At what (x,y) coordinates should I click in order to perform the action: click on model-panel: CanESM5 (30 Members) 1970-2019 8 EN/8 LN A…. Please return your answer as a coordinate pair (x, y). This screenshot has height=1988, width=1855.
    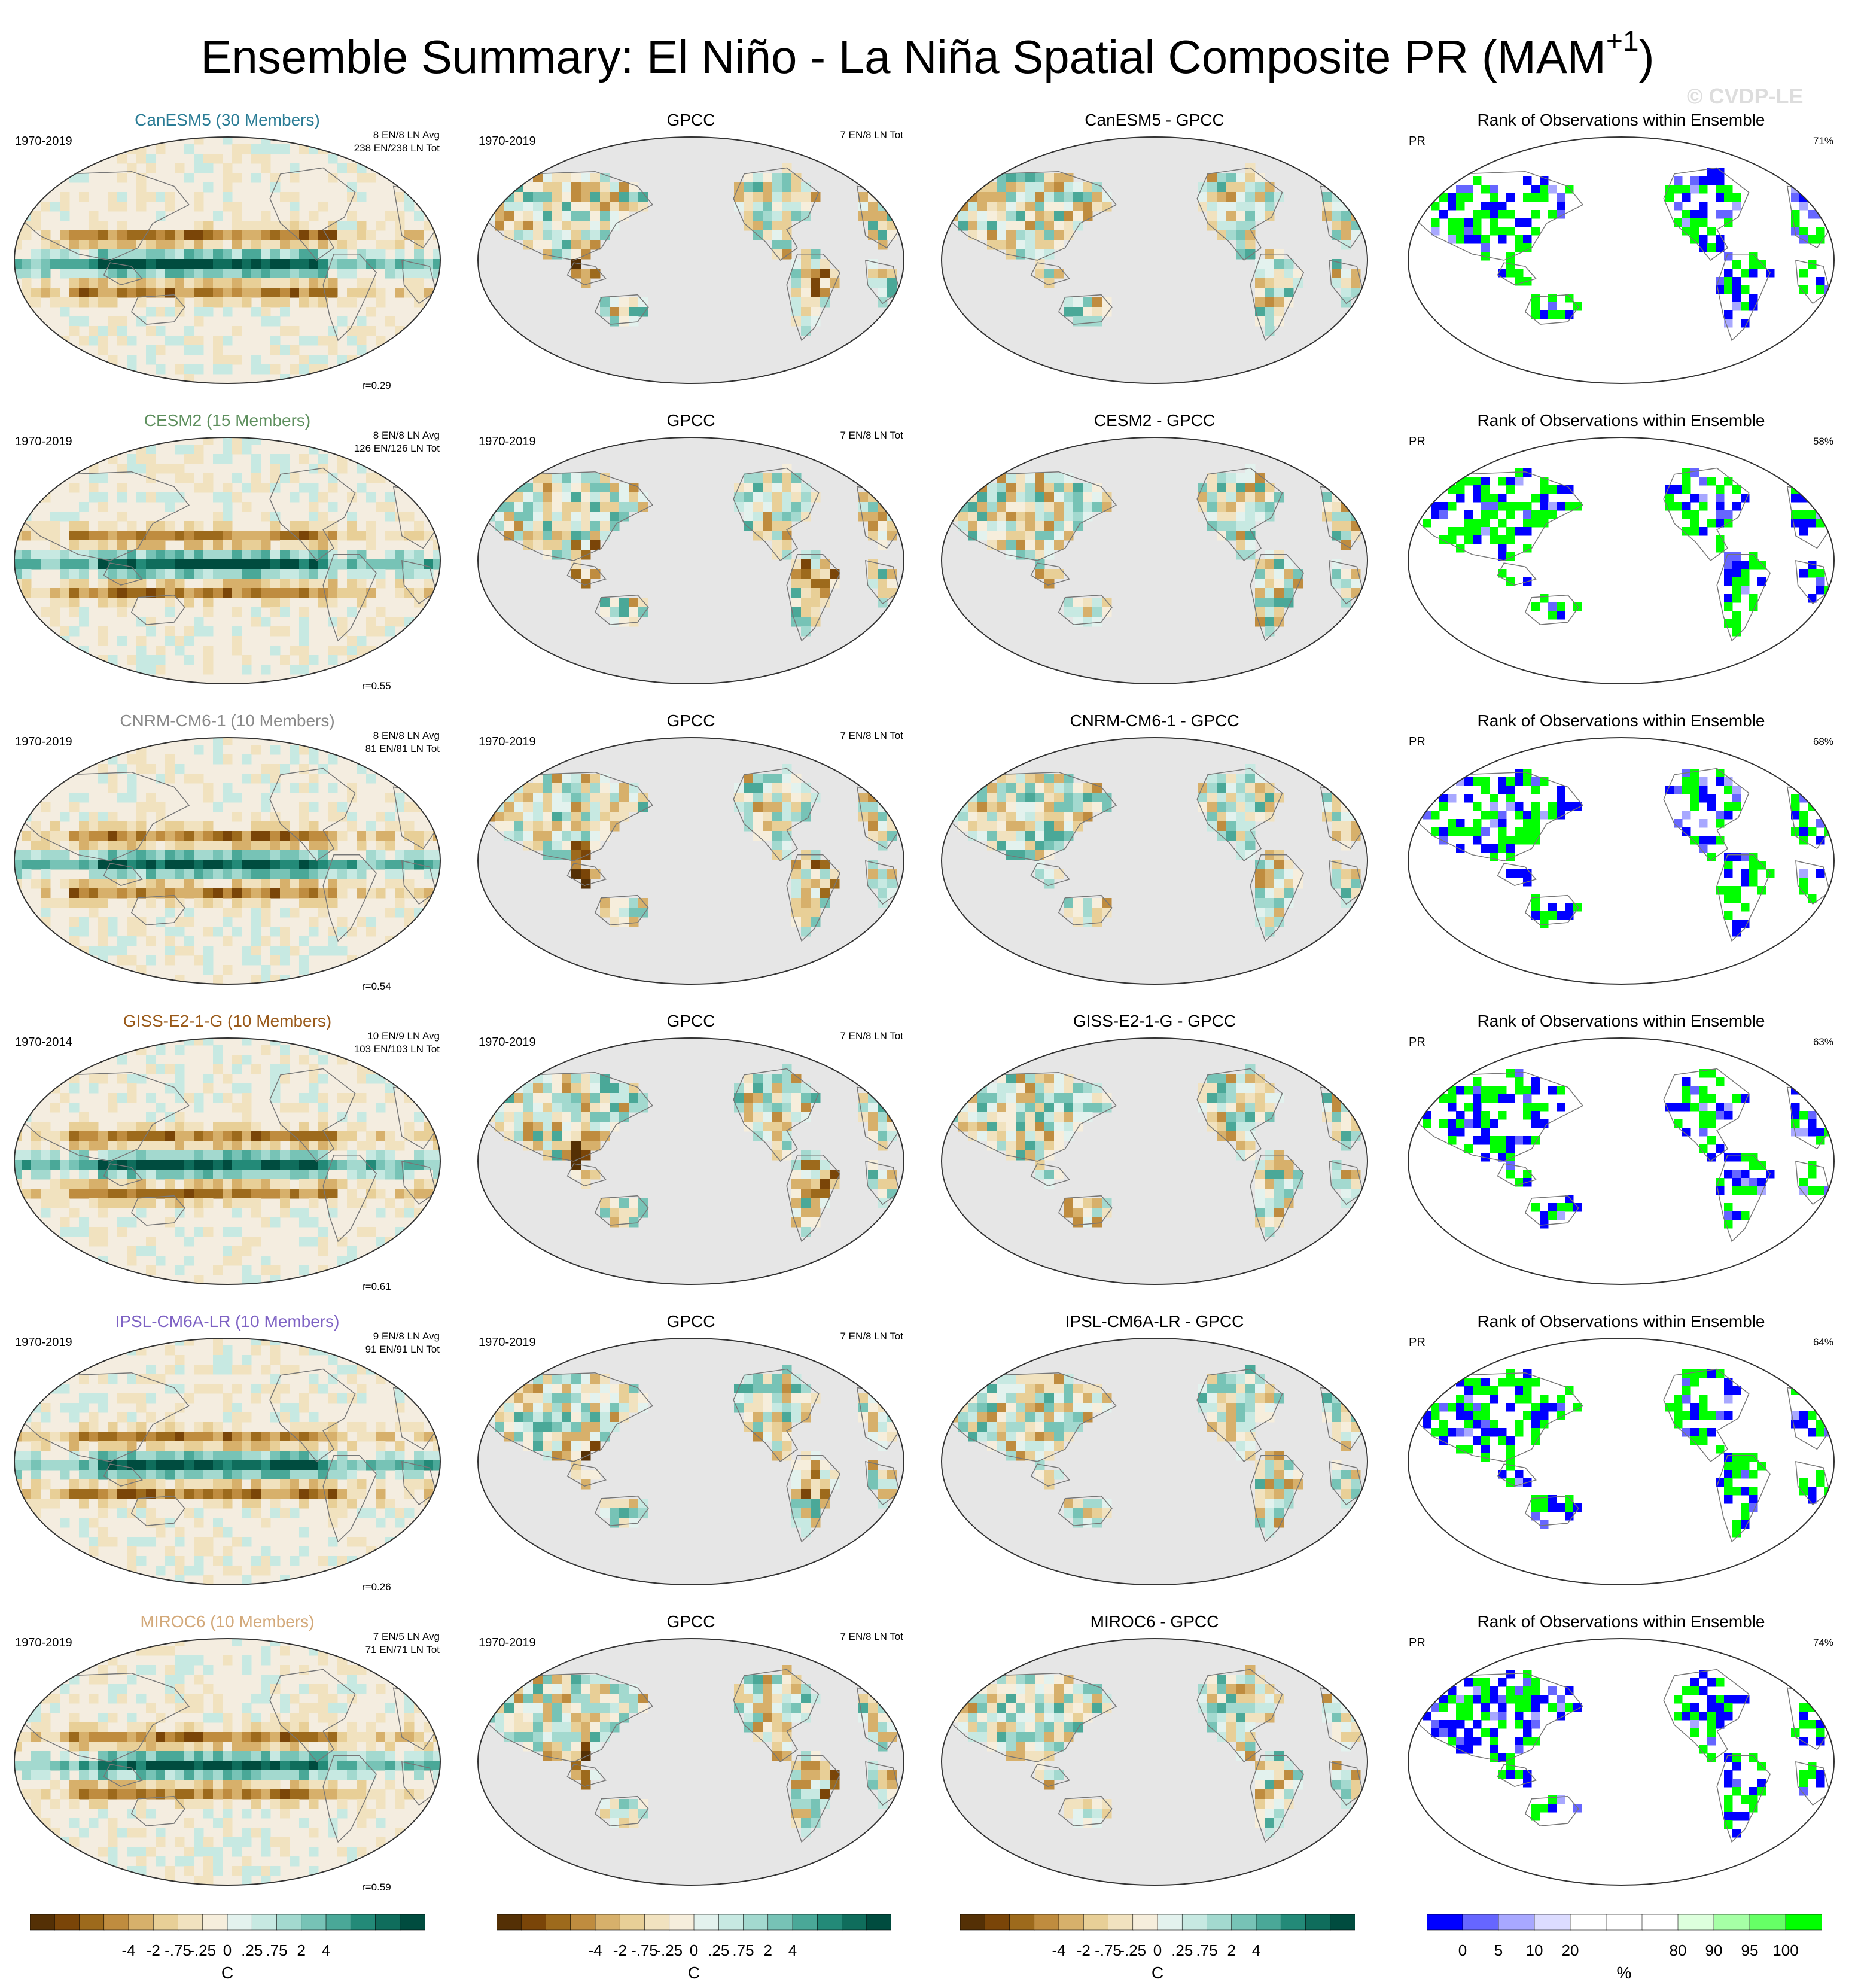
    Looking at the image, I should click on (227, 243).